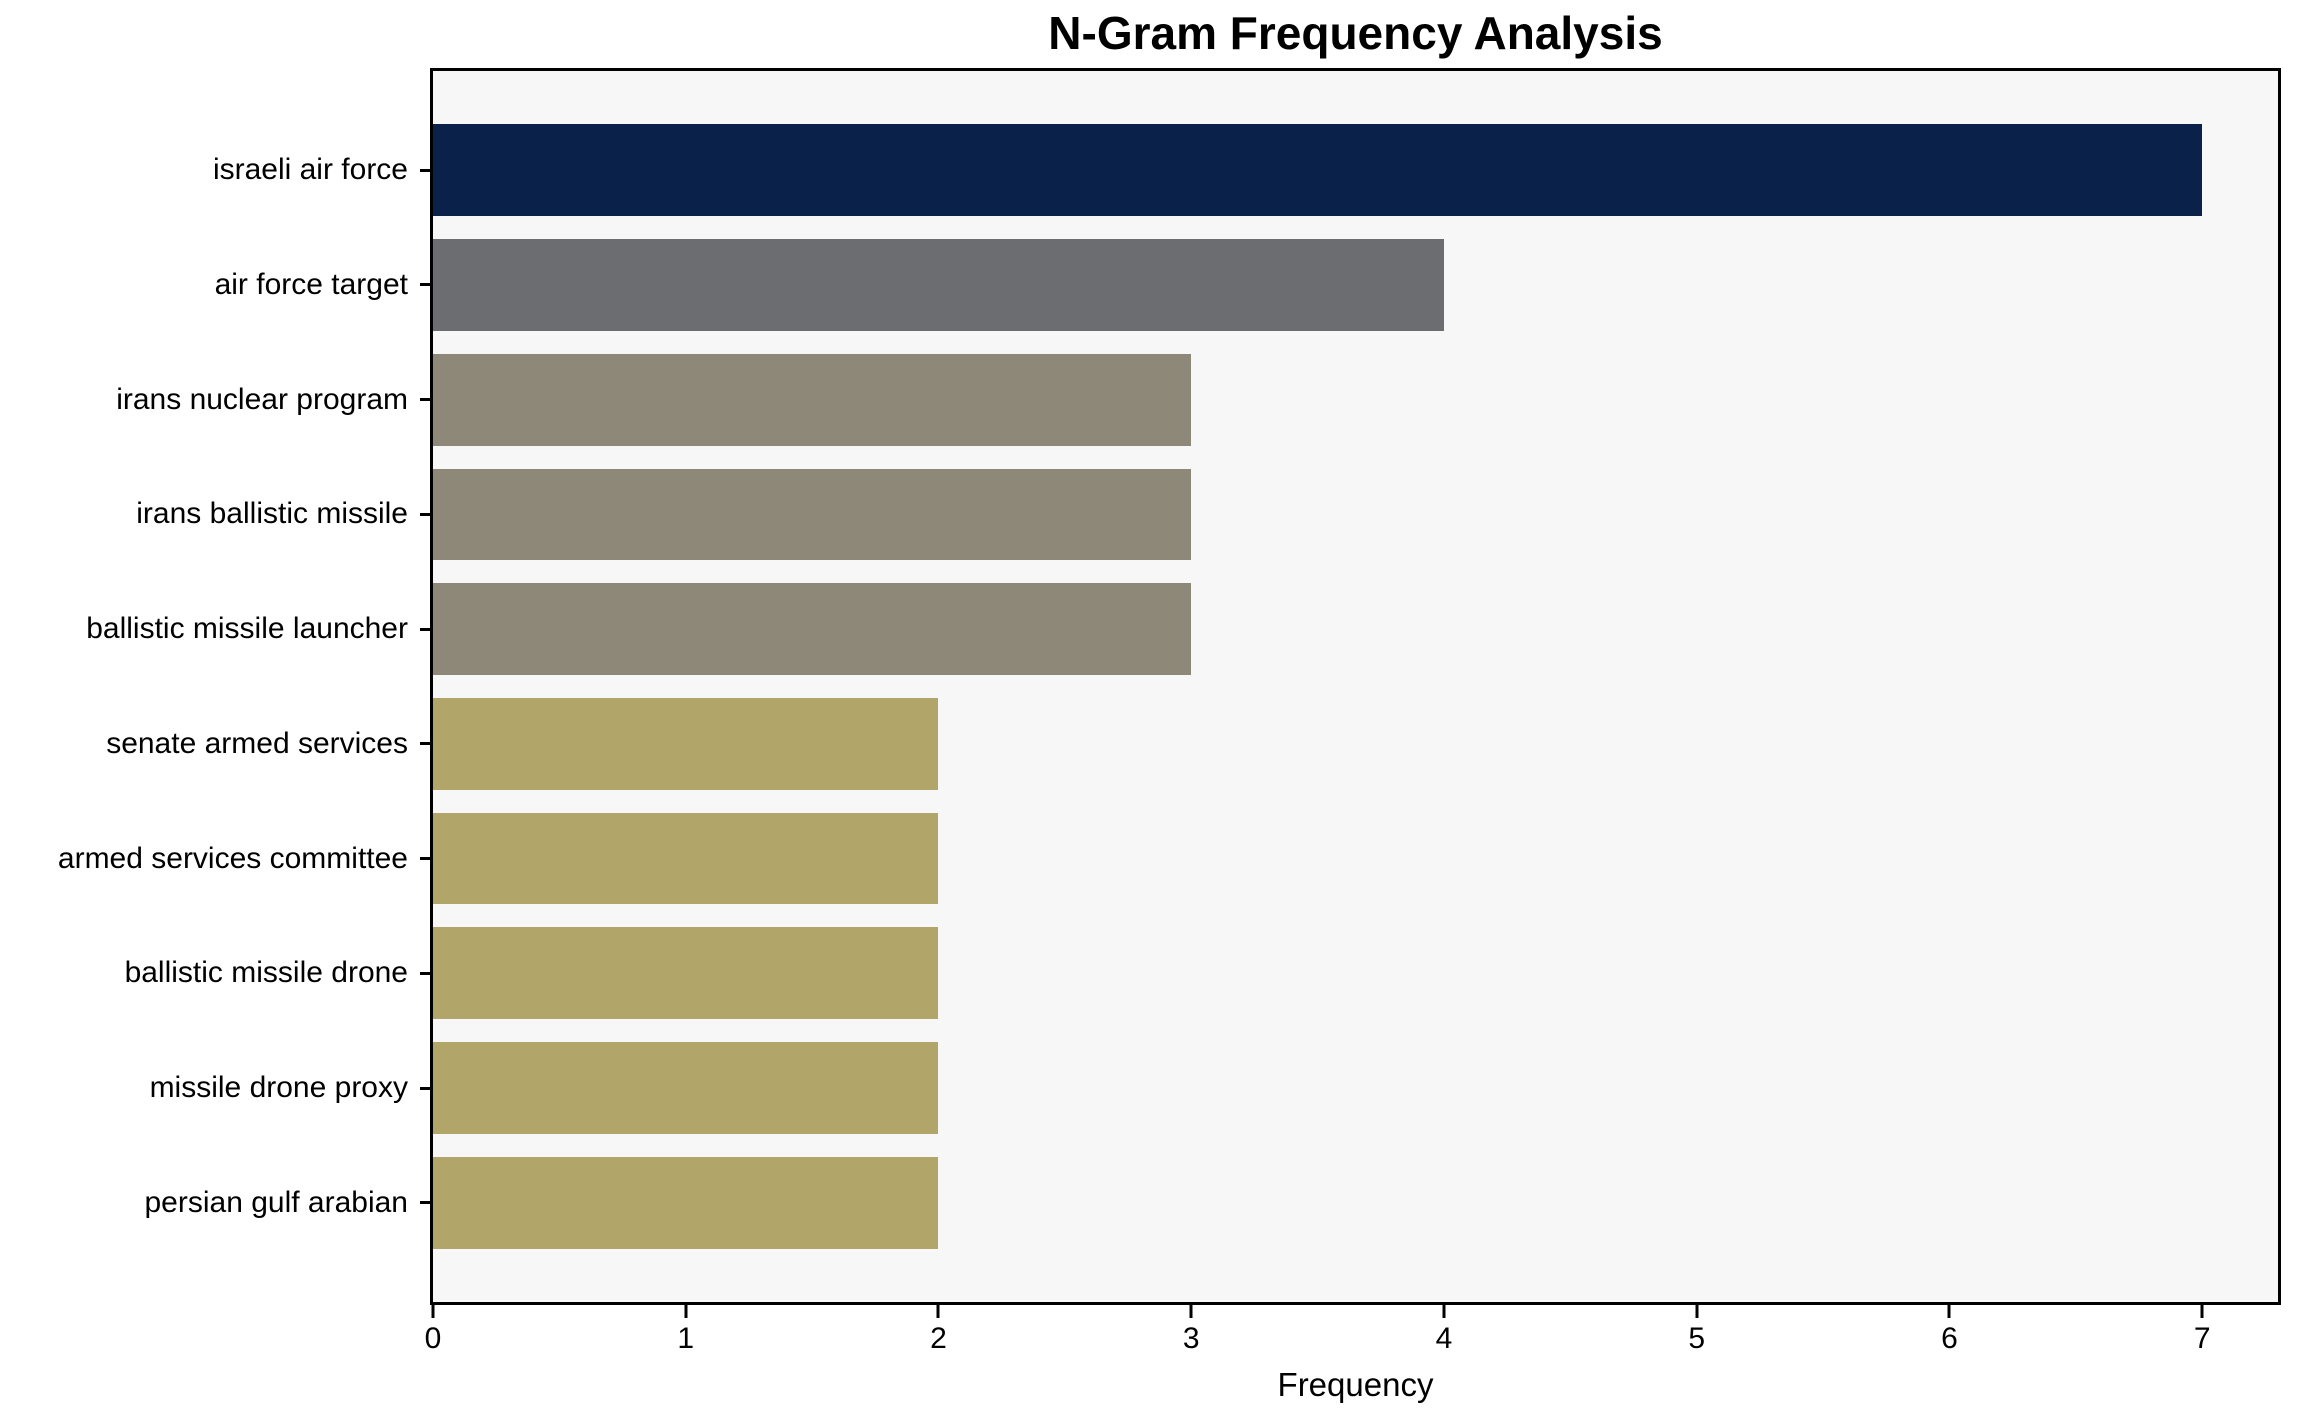  I want to click on bar-israeli-air-force, so click(1318, 170).